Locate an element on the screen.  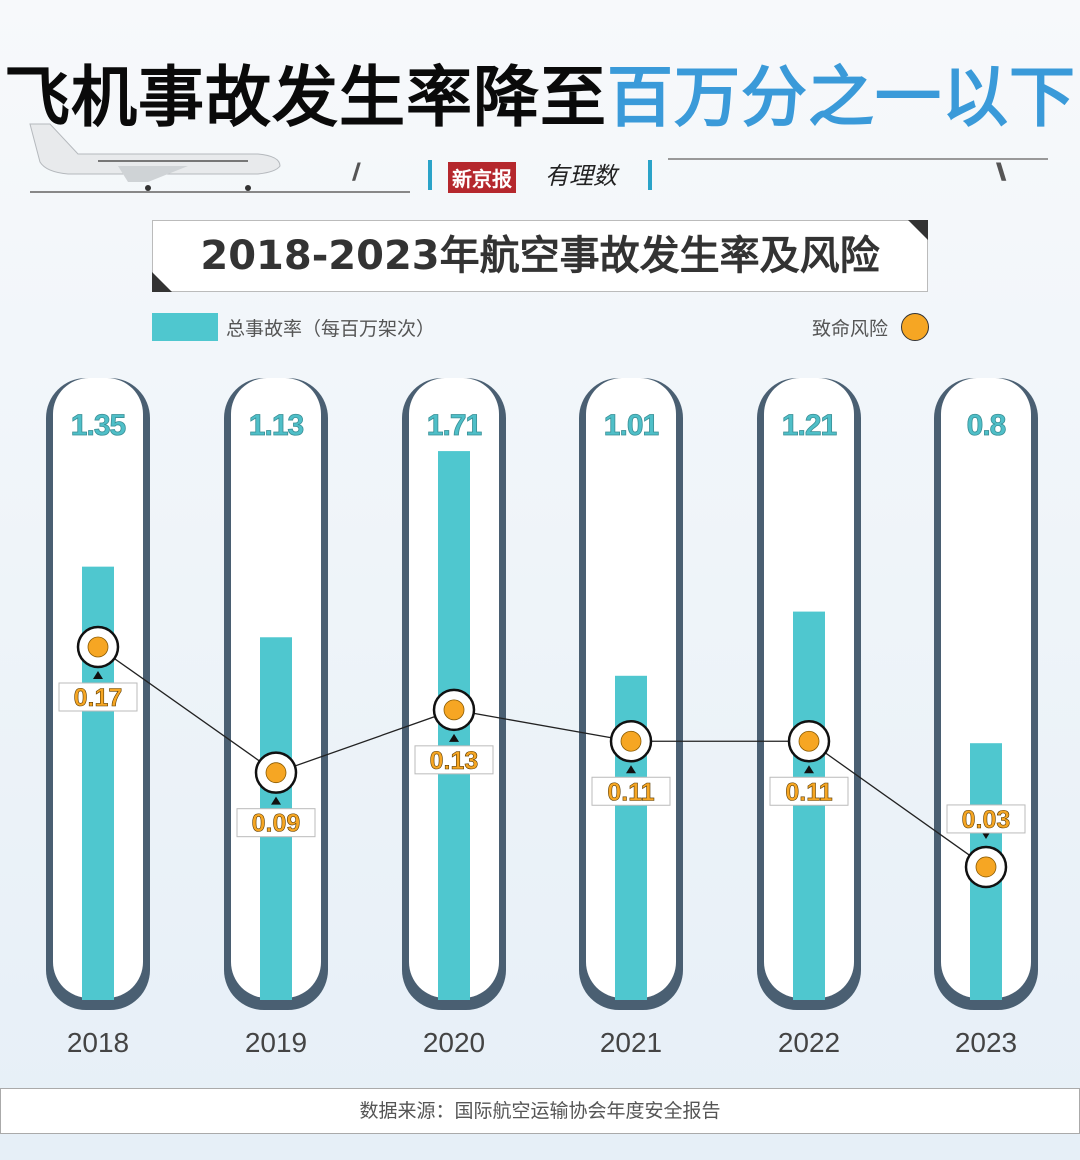
headline-part2: 百万分之一以下 is located at coordinates (841, 97).